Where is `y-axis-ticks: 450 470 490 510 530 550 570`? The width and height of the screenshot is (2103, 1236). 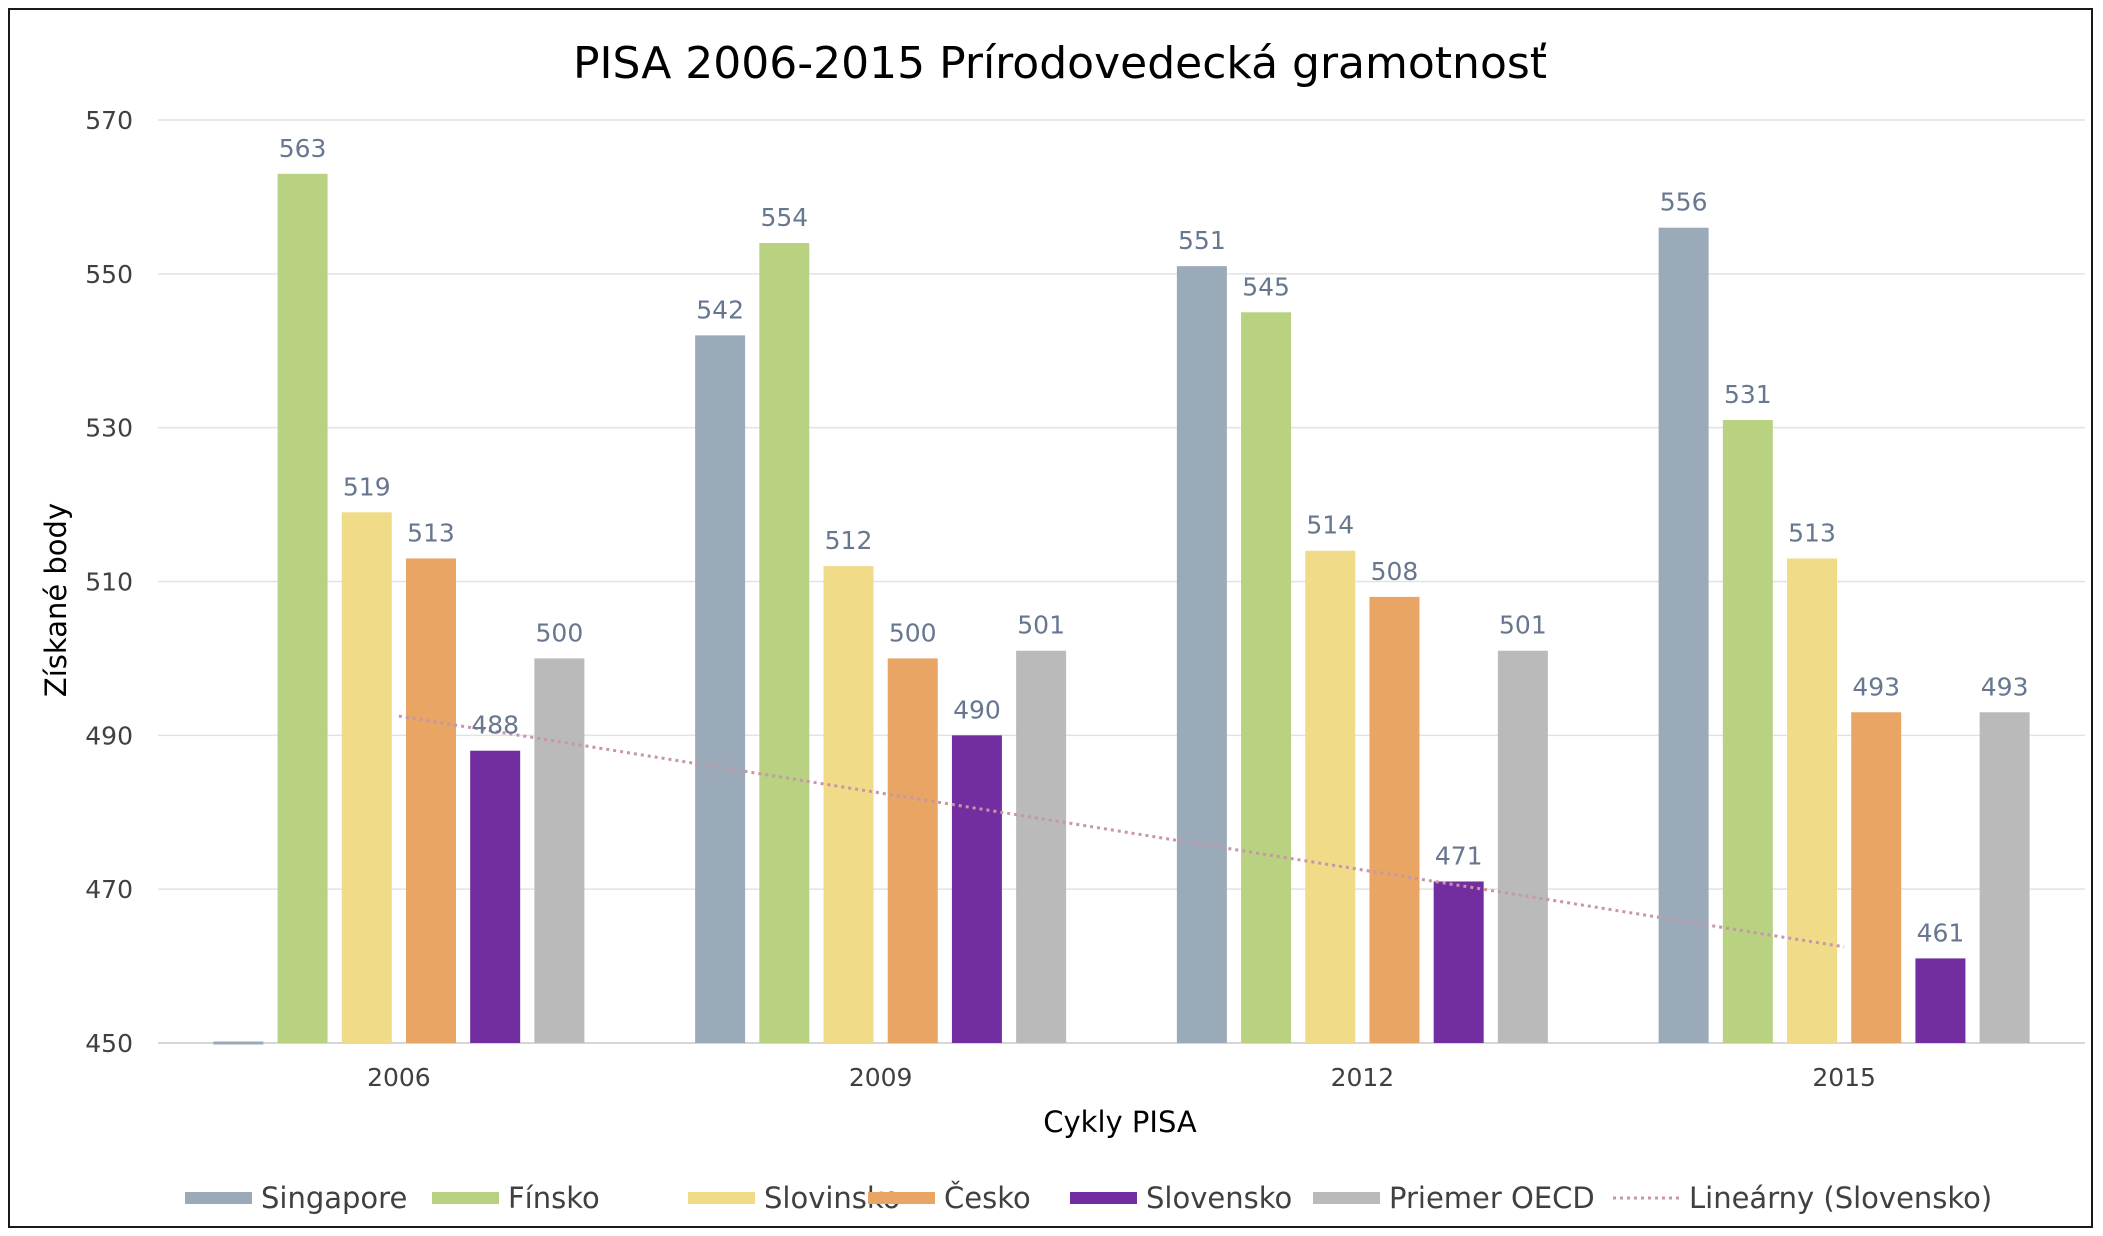 y-axis-ticks: 450 470 490 510 530 550 570 is located at coordinates (109, 582).